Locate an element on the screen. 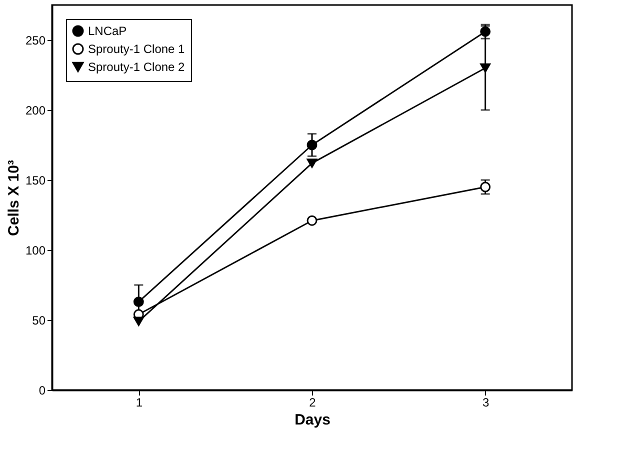 The image size is (642, 459). y-tick-label: 50 is located at coordinates (39, 321).